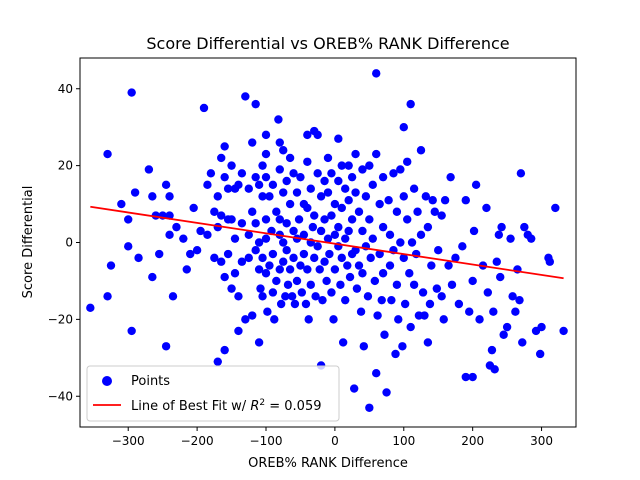  I want to click on y-axis: −40 −20 0 20 40, so click(64, 242).